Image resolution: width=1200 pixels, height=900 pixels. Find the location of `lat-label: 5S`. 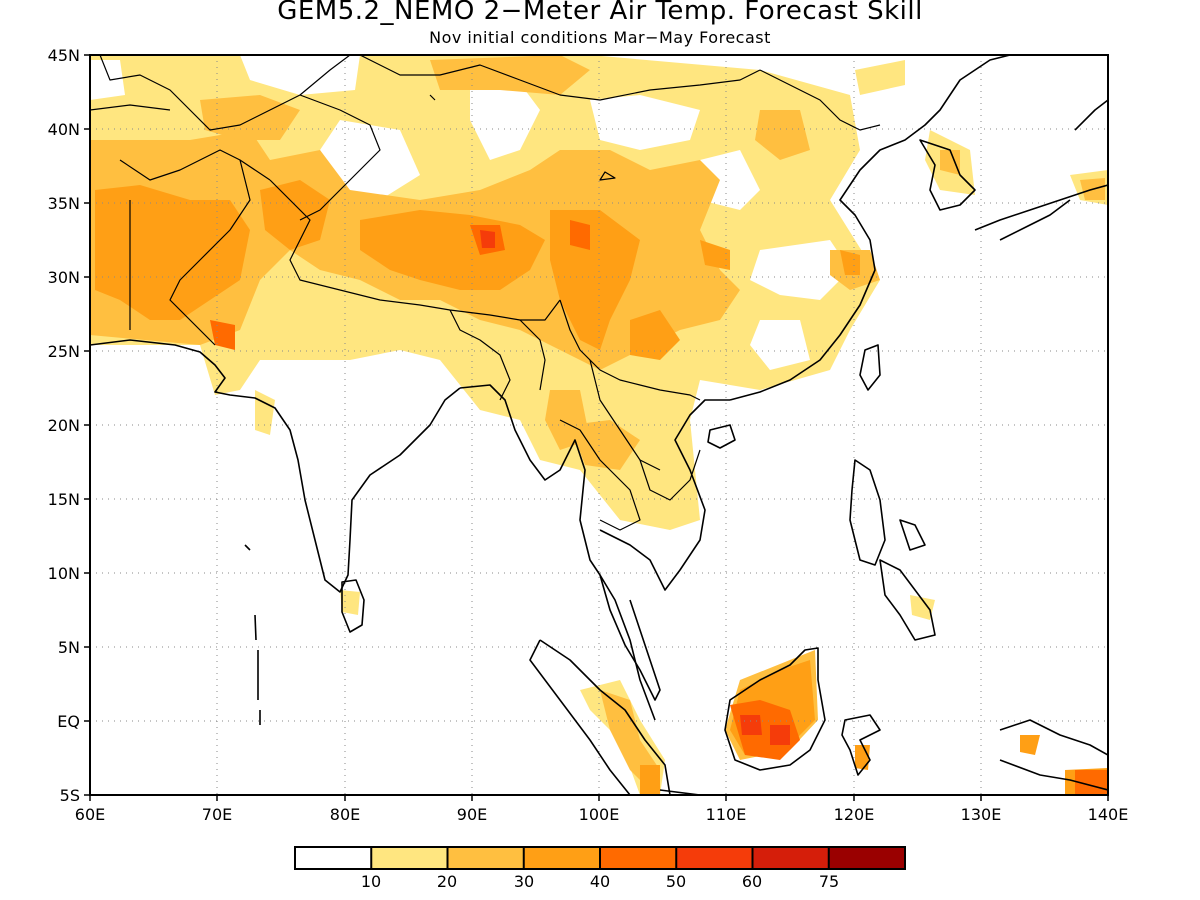

lat-label: 5S is located at coordinates (70, 795).